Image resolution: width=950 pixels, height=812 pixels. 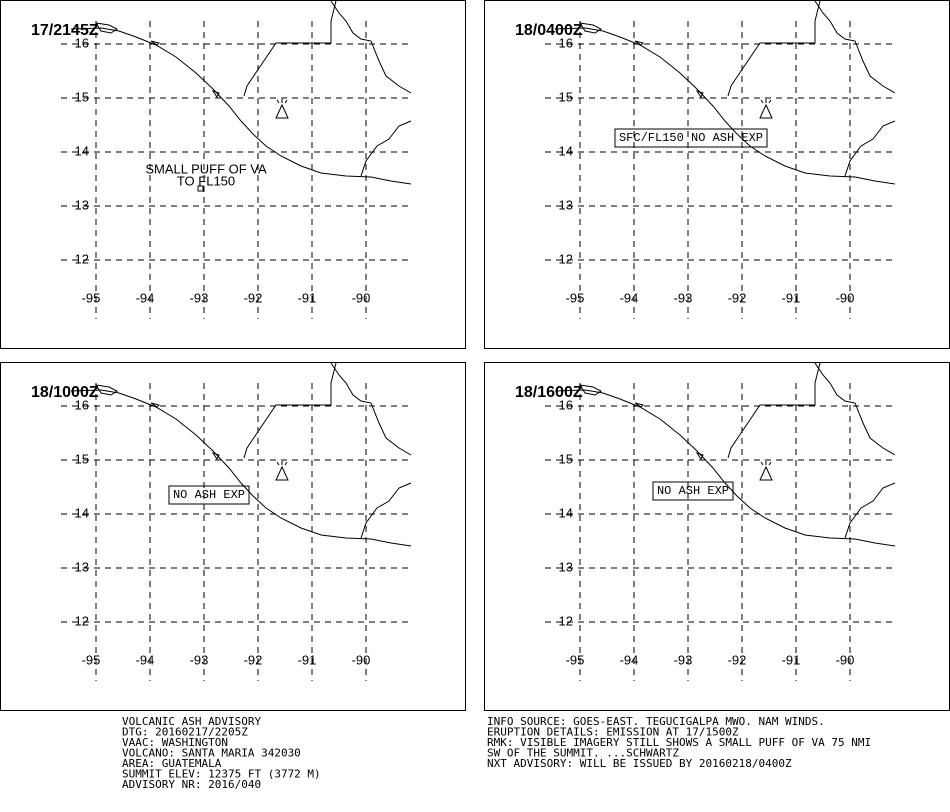 I want to click on forecast-time: 18/1600Z, so click(x=549, y=392).